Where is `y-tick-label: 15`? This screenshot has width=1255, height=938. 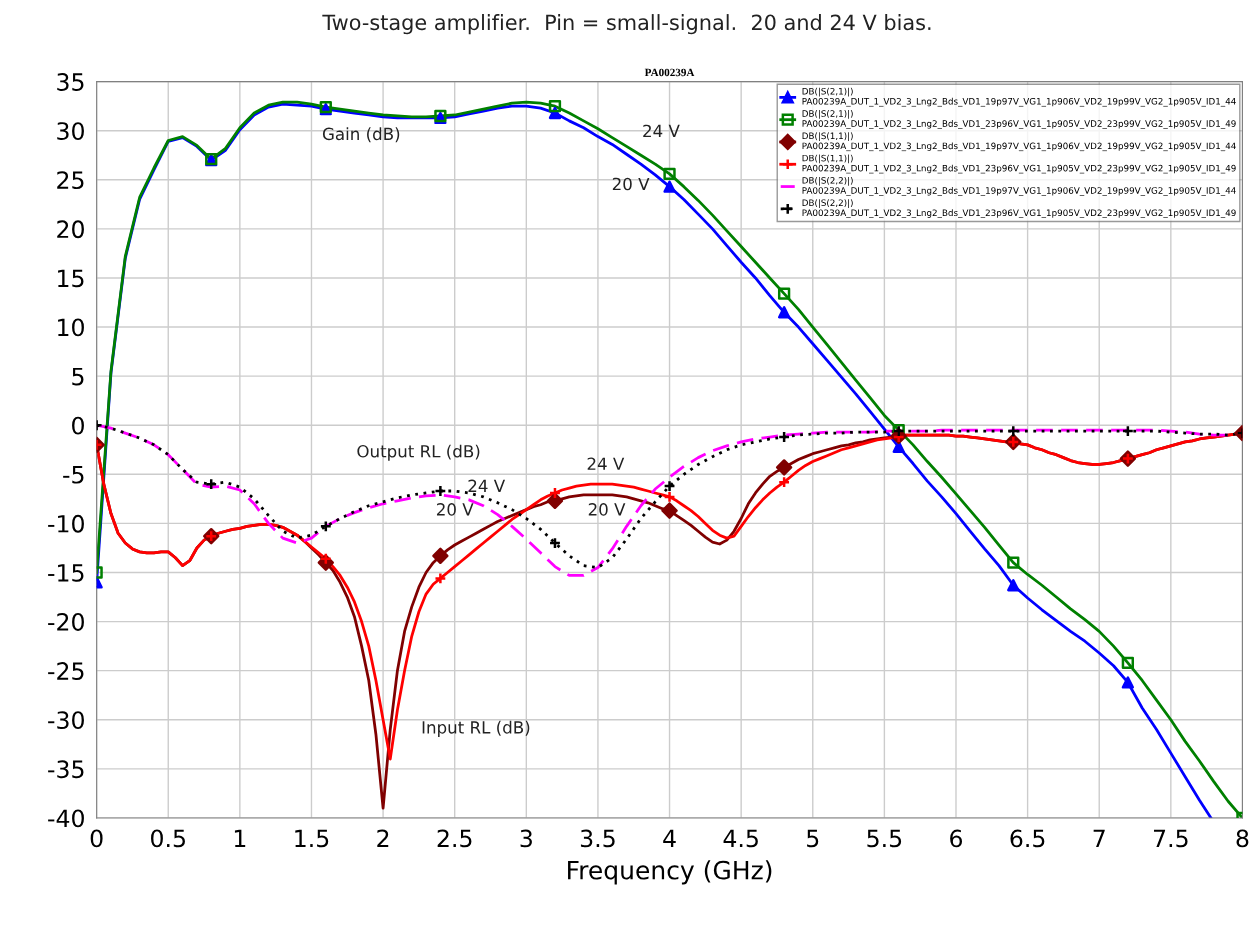 y-tick-label: 15 is located at coordinates (71, 278).